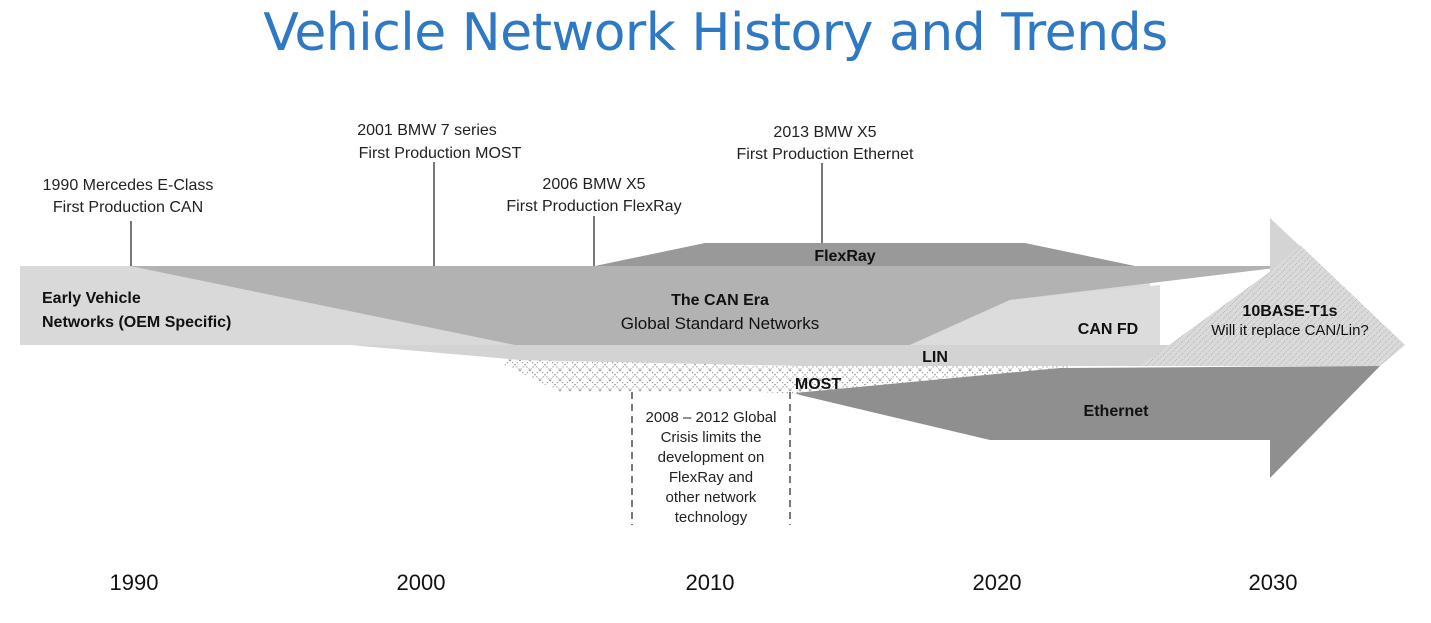  I want to click on lin-label: LIN, so click(935, 357).